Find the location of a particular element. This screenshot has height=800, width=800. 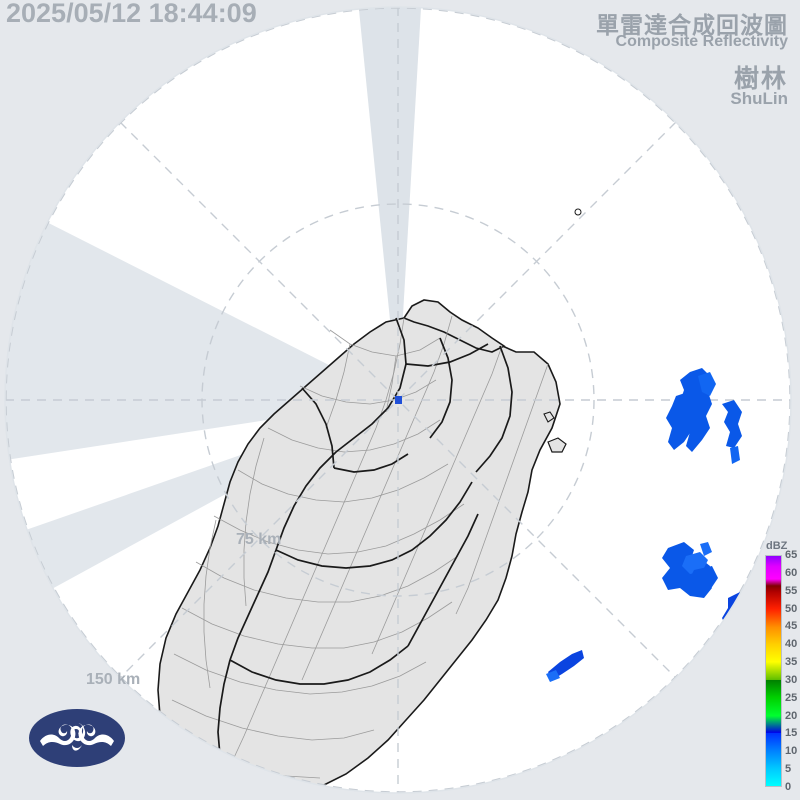

legend-gradient-bar is located at coordinates (773, 671).